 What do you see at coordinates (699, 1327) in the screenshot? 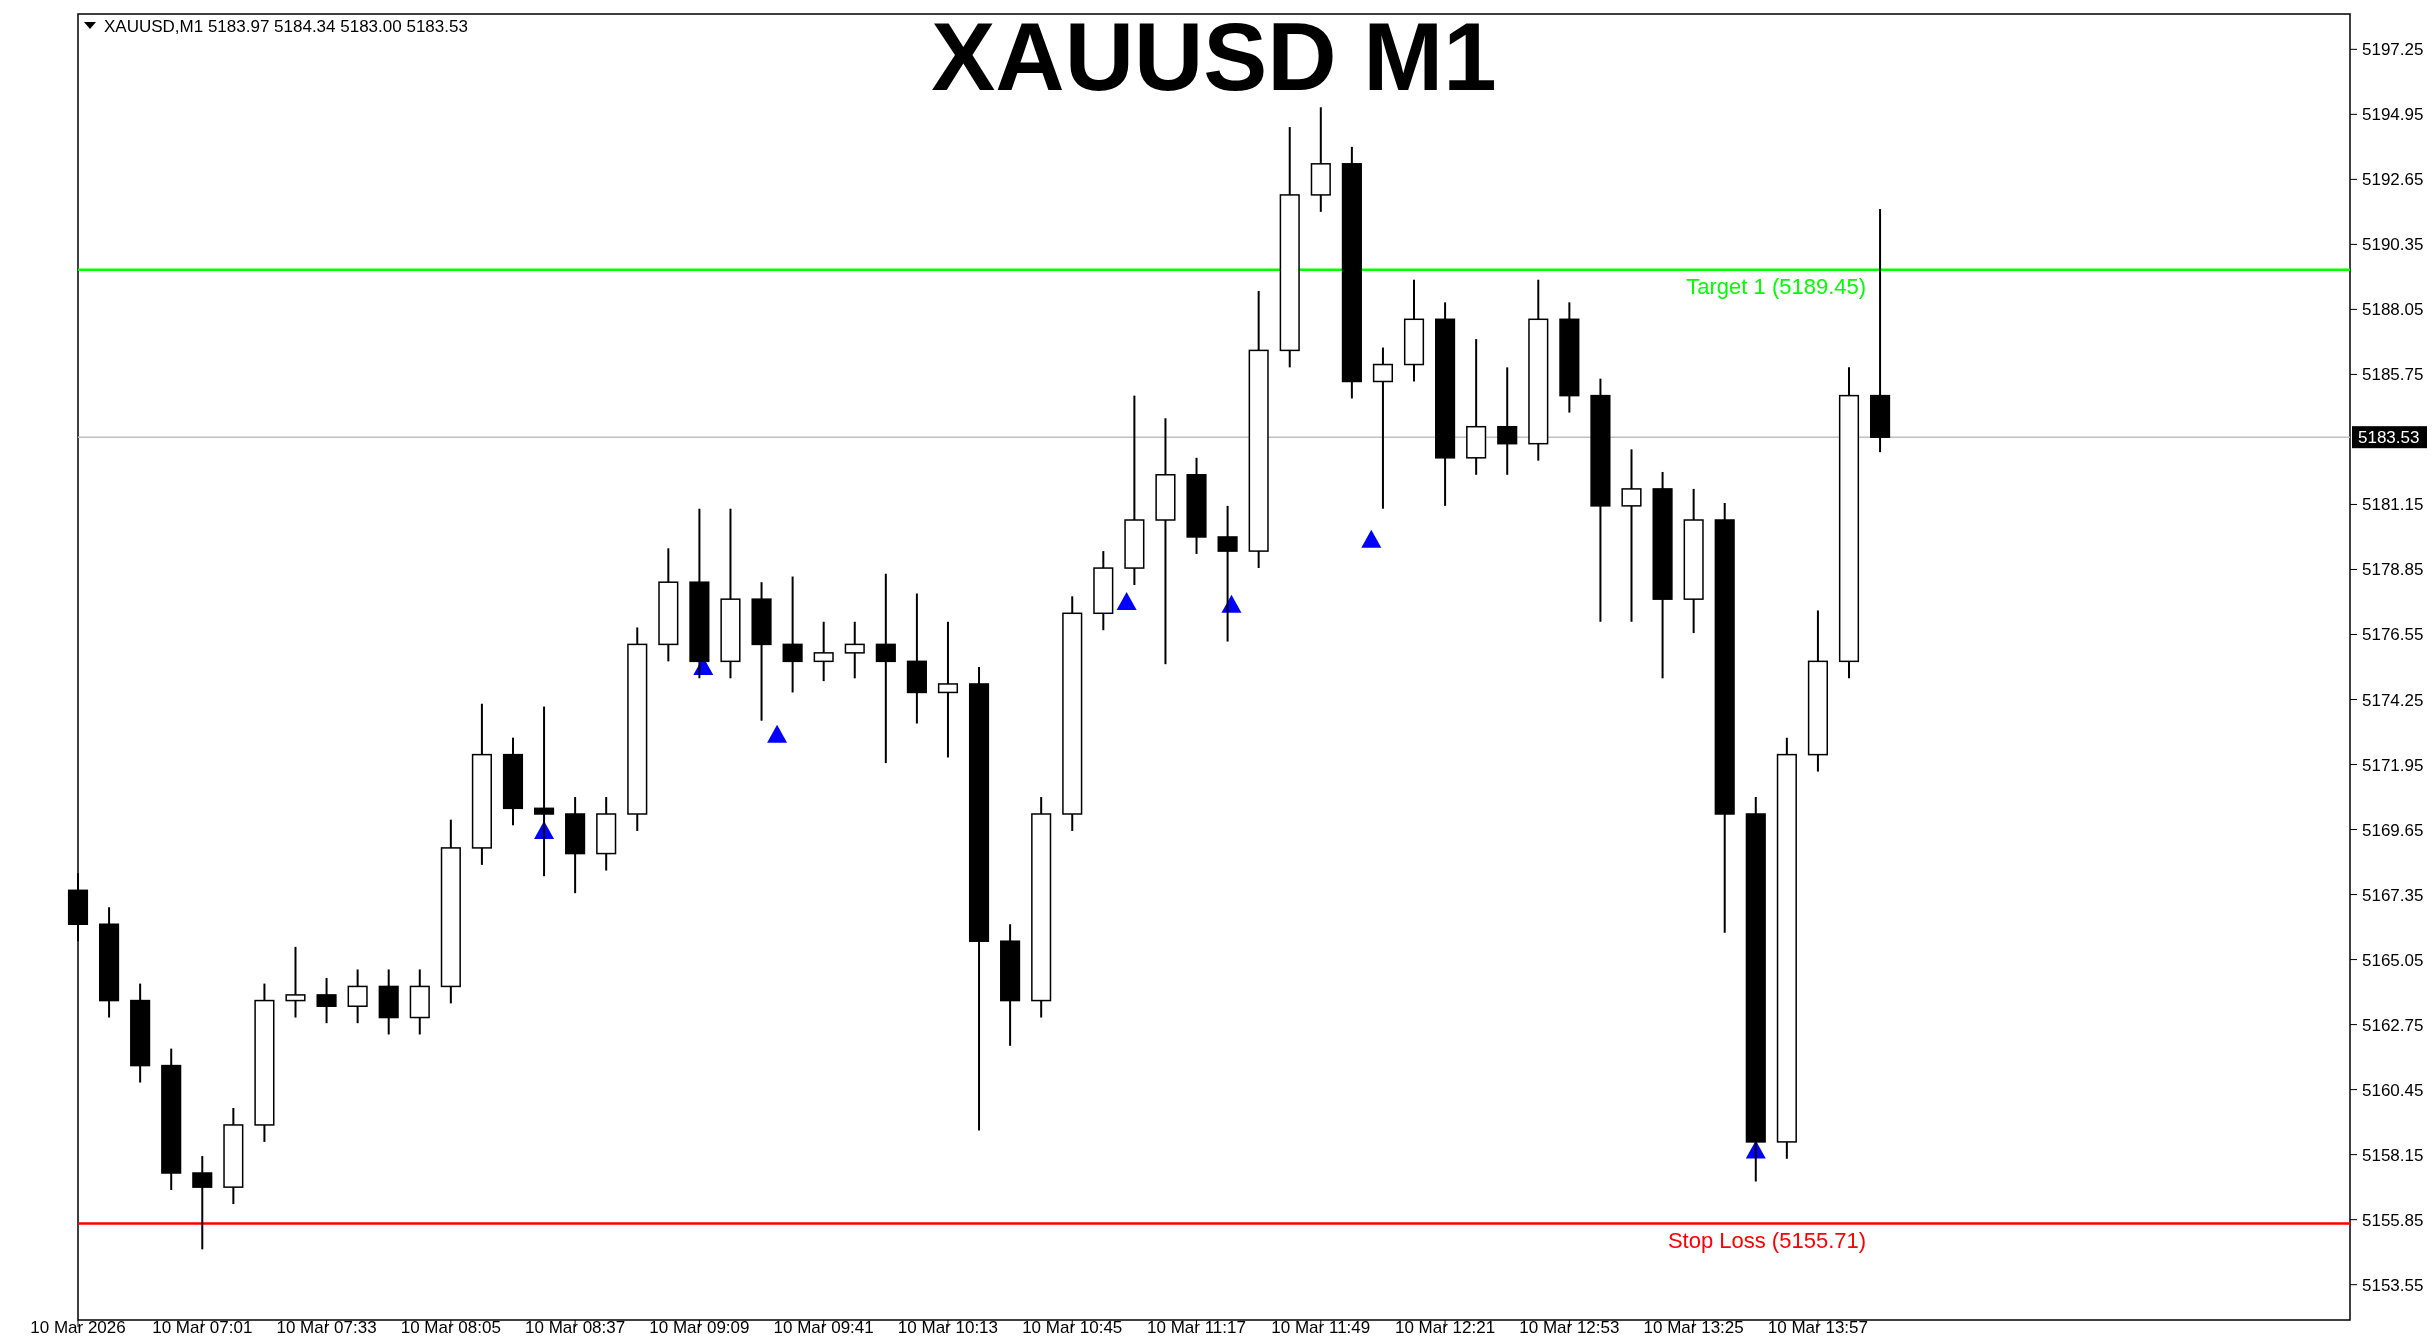
I see `x-tick-label: 10 Mar 09:09` at bounding box center [699, 1327].